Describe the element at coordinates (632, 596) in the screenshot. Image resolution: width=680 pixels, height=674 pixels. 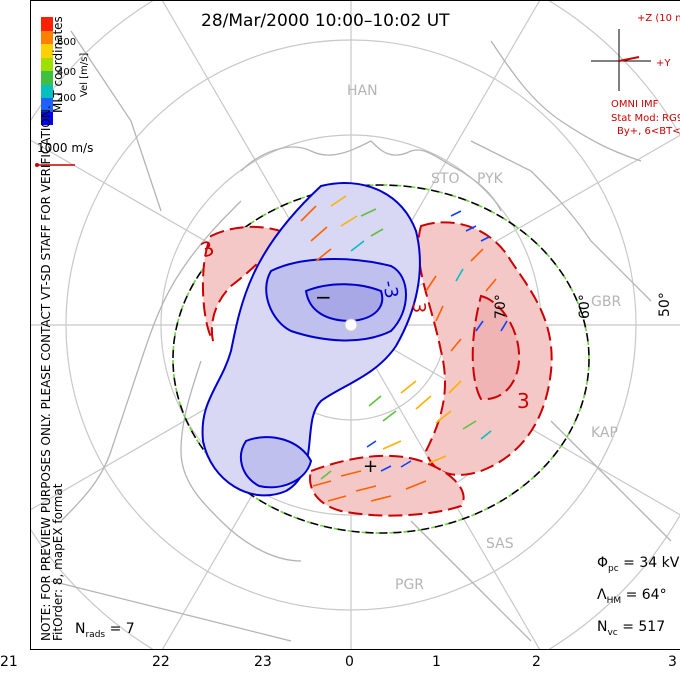
I see `heppner-maynard-boundary: ΛHM = 64°` at that location.